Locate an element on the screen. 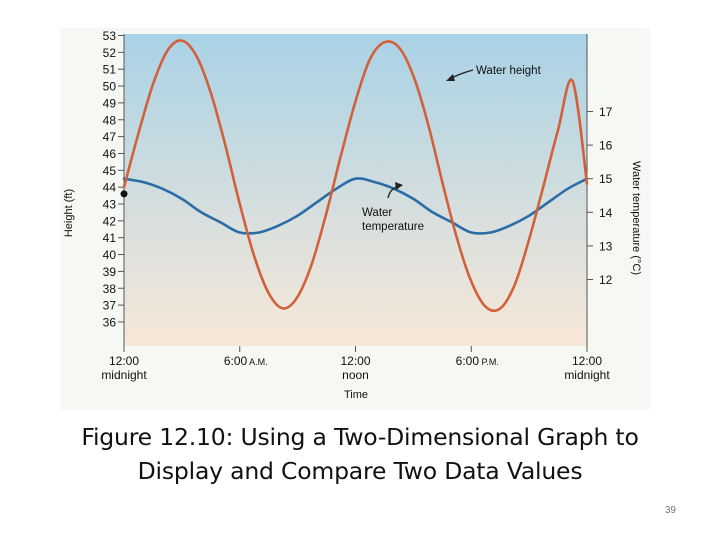  y-axis-ticks: 36 37 38 39 40 41 42 43 44 45 46 47 48 49 50 51 52 53 is located at coordinates (113, 179).